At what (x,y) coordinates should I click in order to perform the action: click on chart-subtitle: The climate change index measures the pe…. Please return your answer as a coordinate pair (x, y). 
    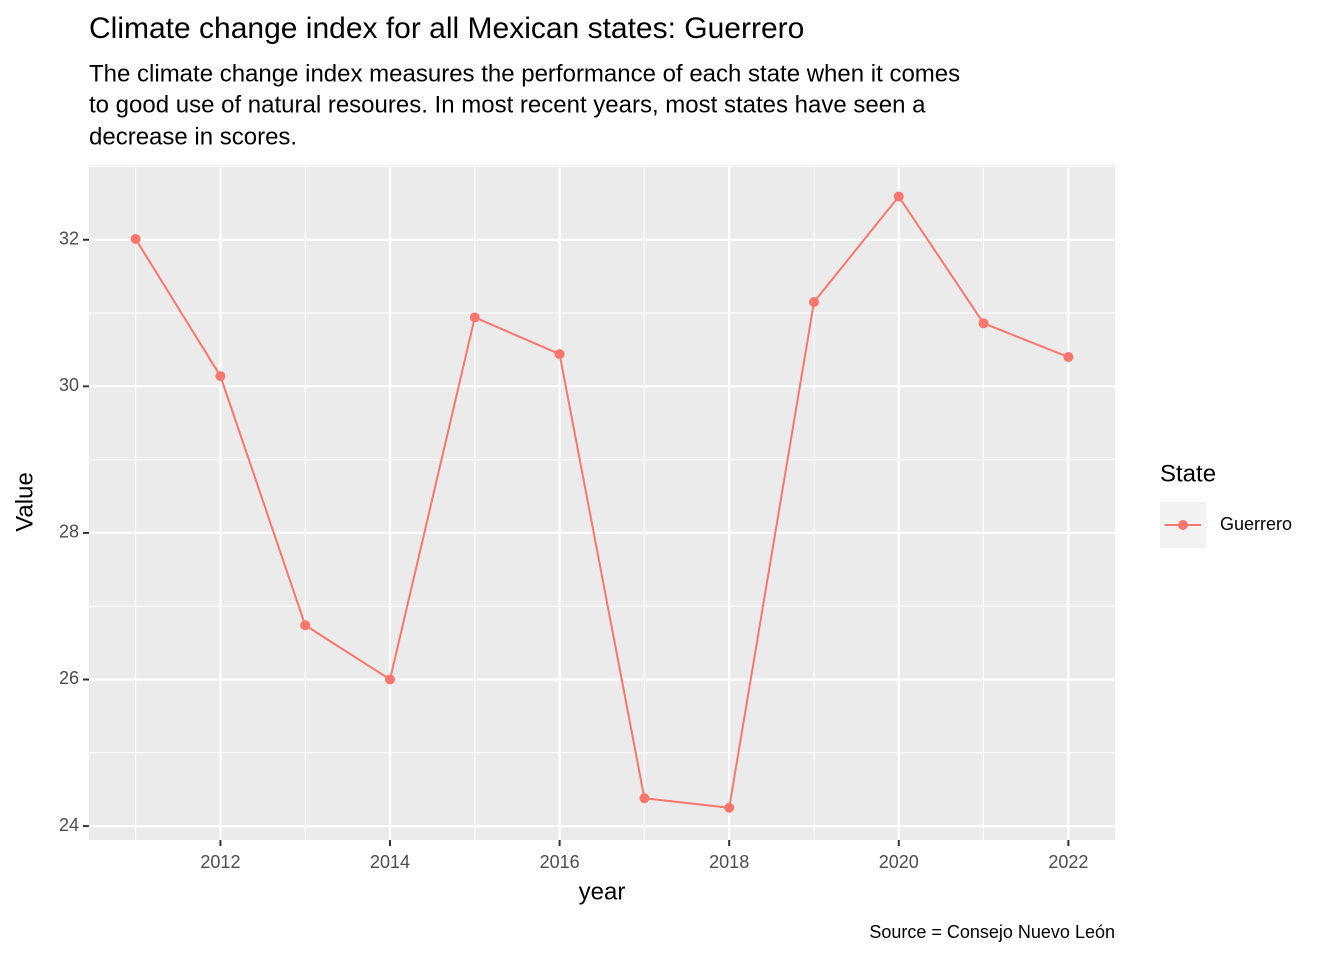
    Looking at the image, I should click on (524, 73).